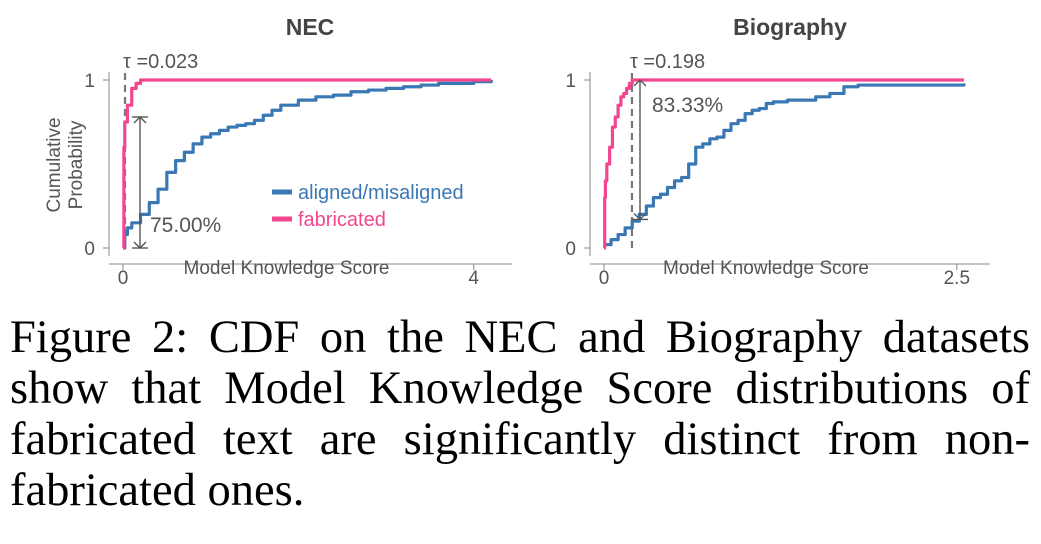  I want to click on chart-title: Biography, so click(790, 27).